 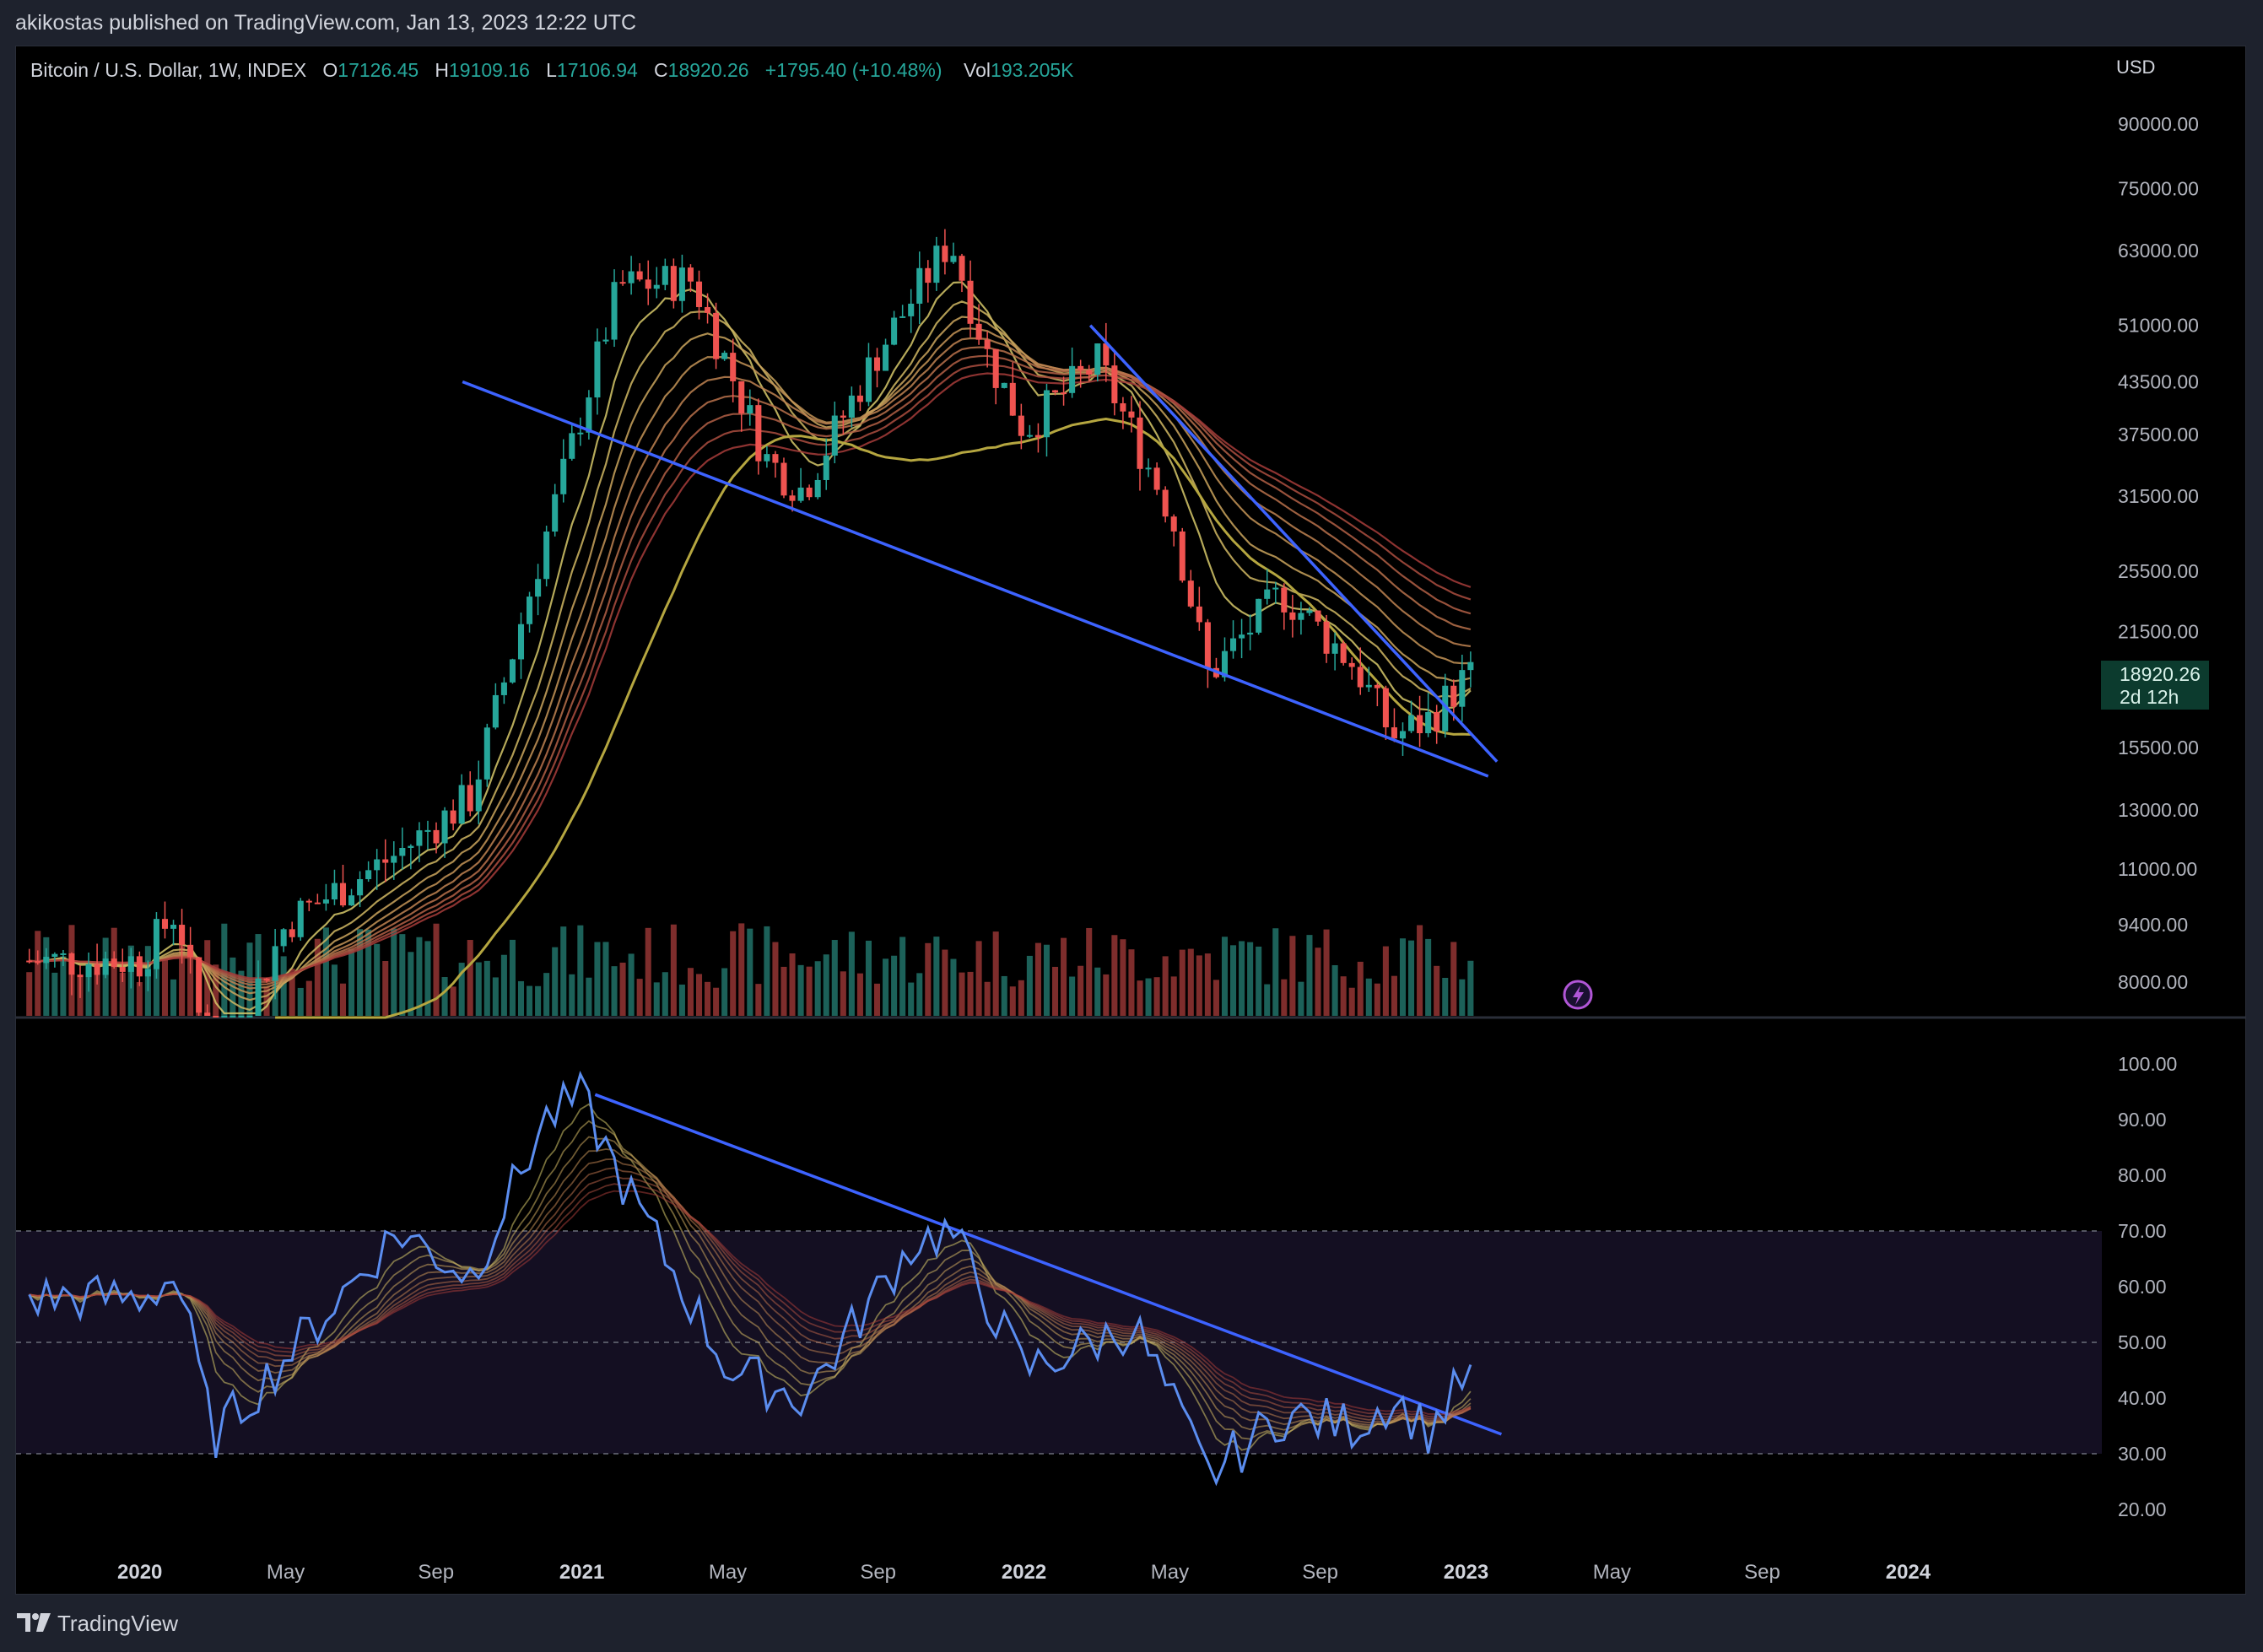 What do you see at coordinates (2142, 1287) in the screenshot?
I see `rsi-tick-label: 60.00` at bounding box center [2142, 1287].